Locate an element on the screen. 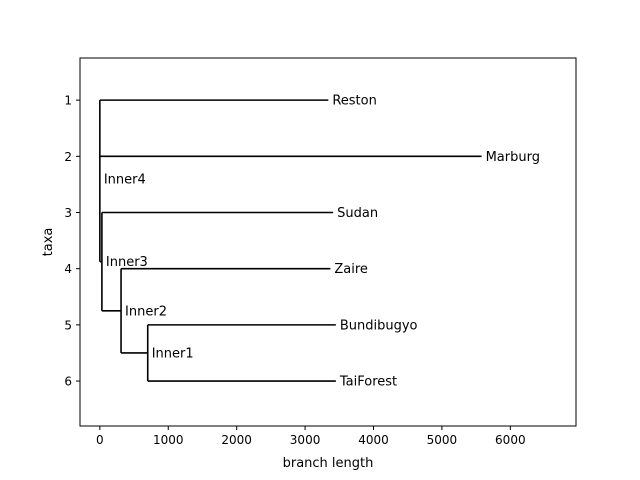 The width and height of the screenshot is (640, 480). leaf-label-zaire: Zaire is located at coordinates (351, 269).